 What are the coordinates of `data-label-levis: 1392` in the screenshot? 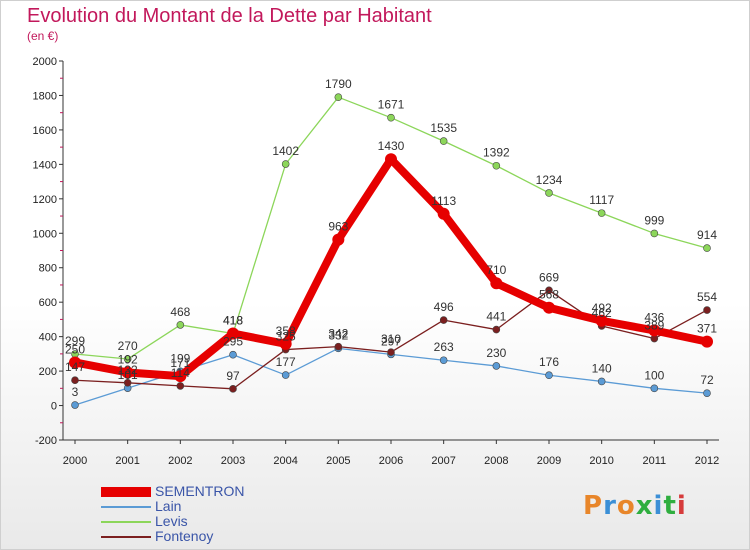 It's located at (496, 153).